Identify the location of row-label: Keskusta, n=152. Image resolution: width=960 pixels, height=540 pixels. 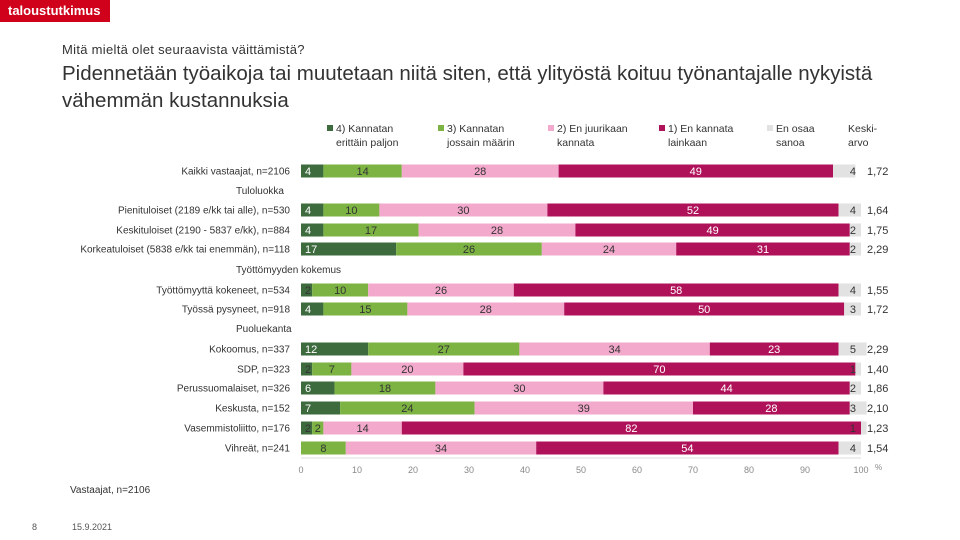
(252, 409).